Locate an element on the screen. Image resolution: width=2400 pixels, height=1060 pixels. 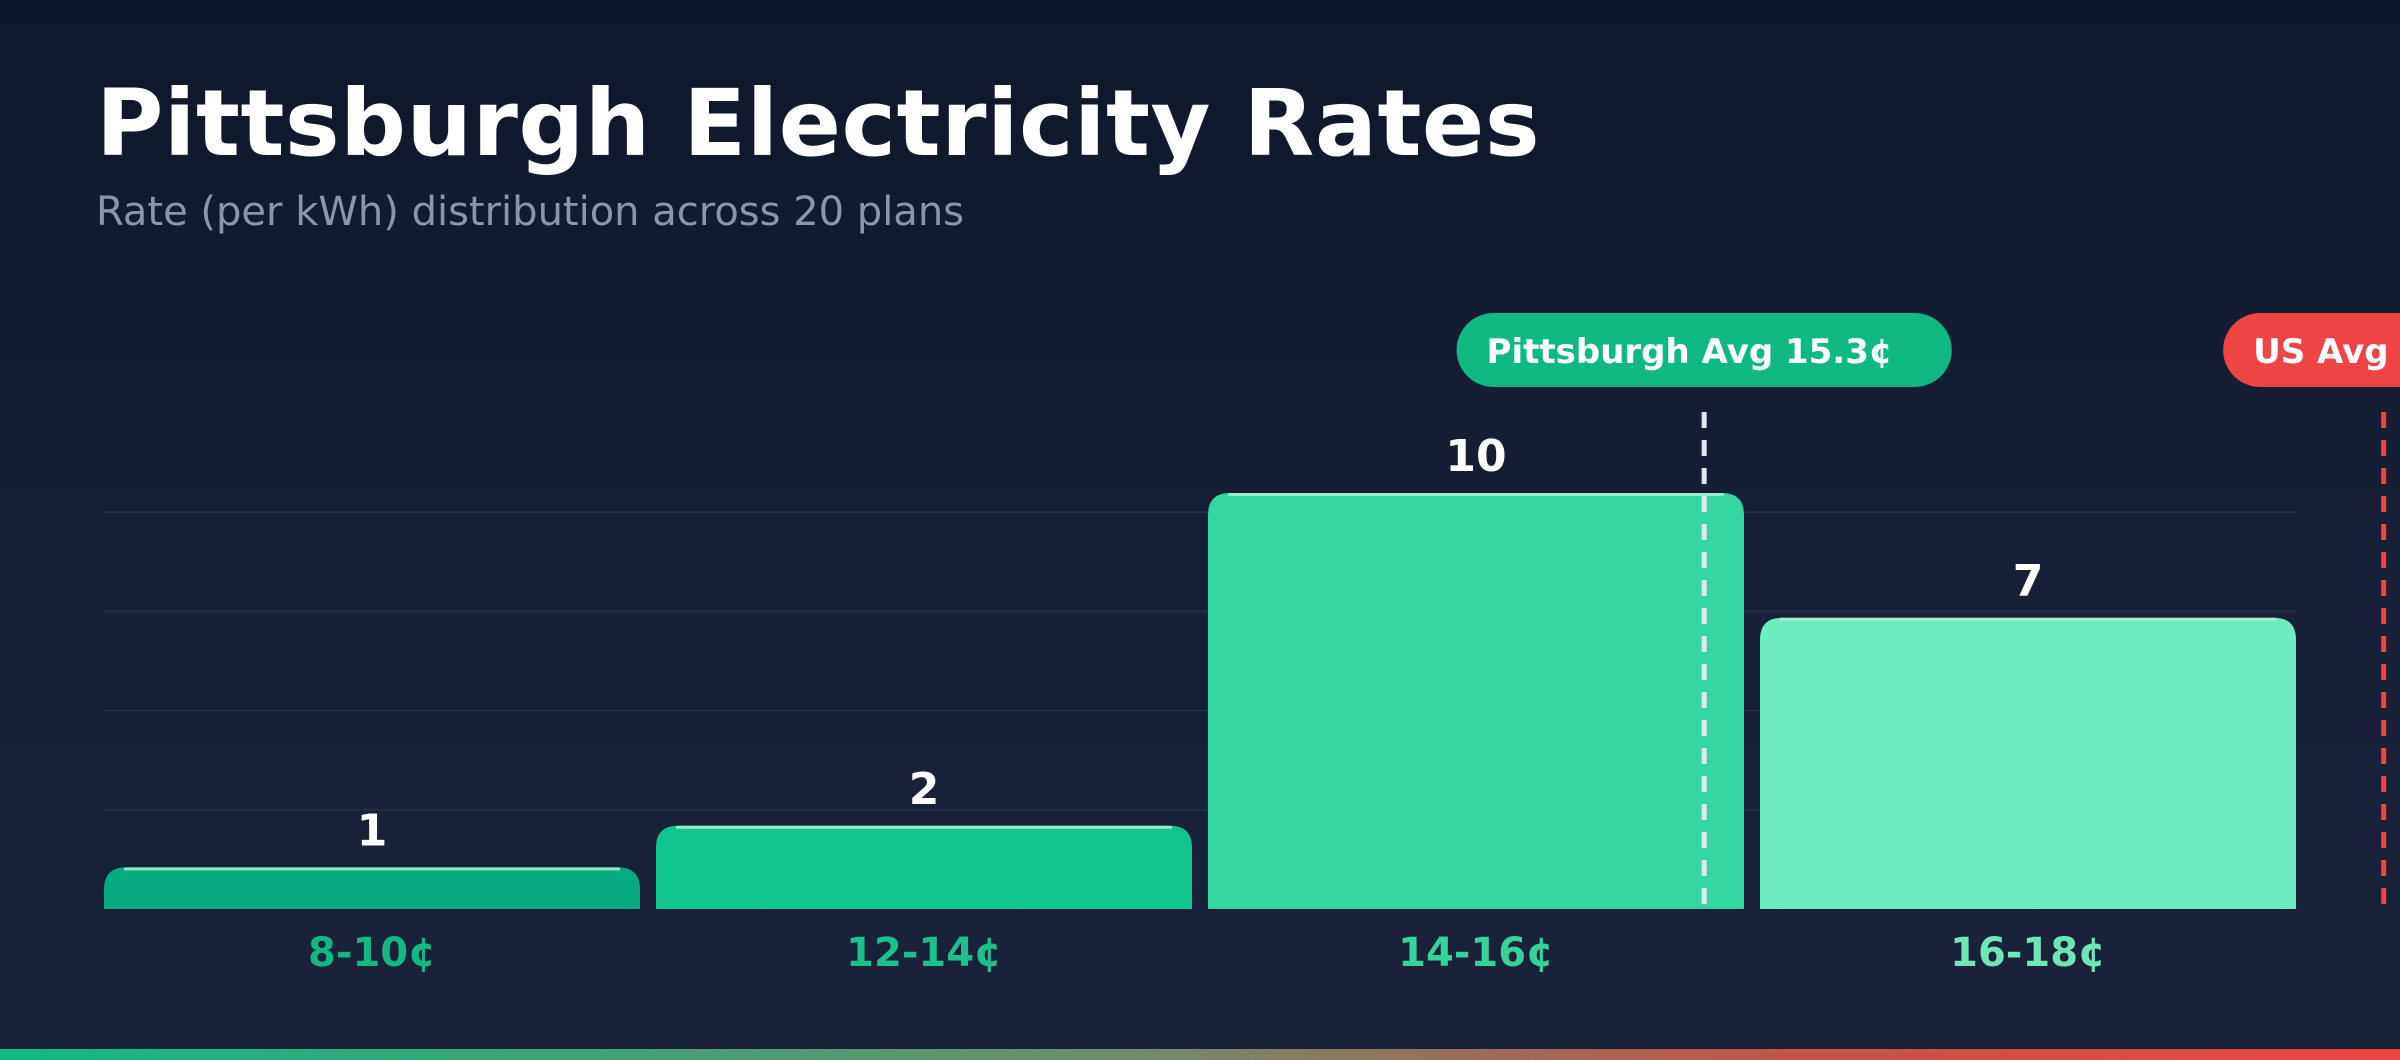
category-label: 14-16¢ is located at coordinates (1476, 953).